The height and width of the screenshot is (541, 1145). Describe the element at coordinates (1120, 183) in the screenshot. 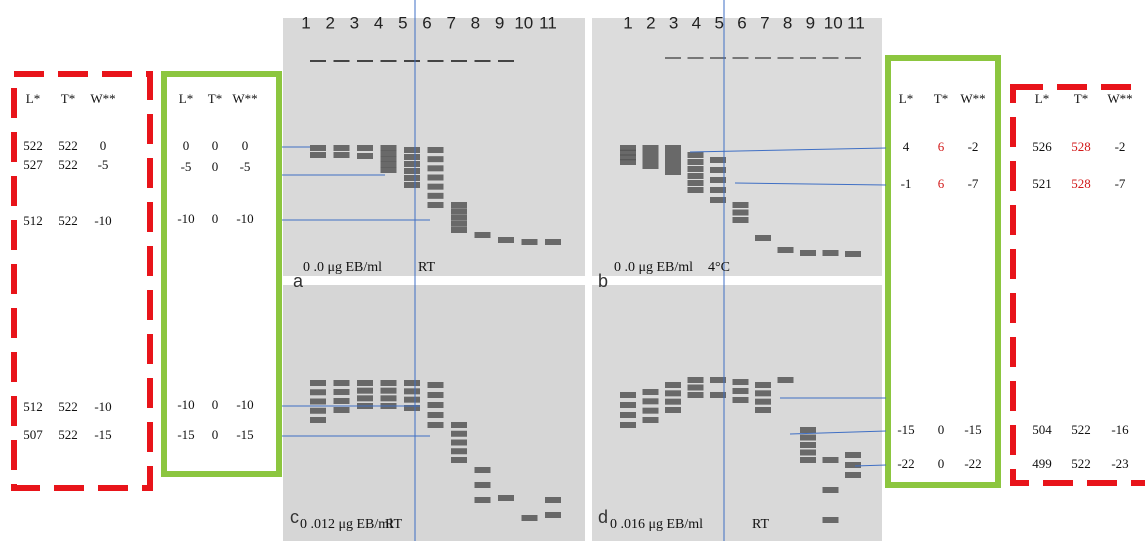

I see `table-cell: -7` at that location.